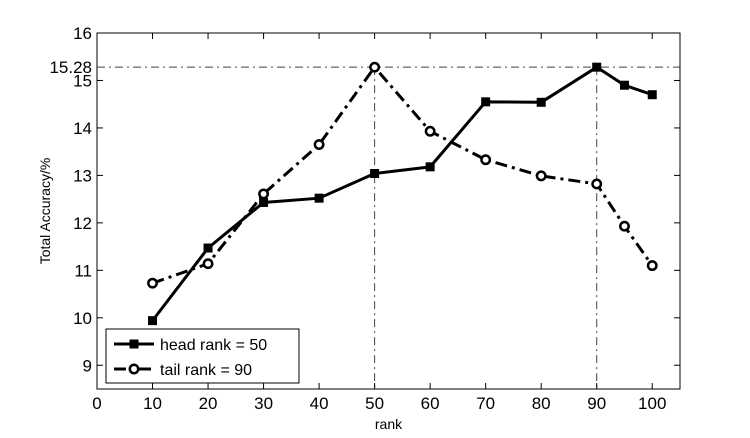  I want to click on x-tick-label: 100, so click(652, 403).